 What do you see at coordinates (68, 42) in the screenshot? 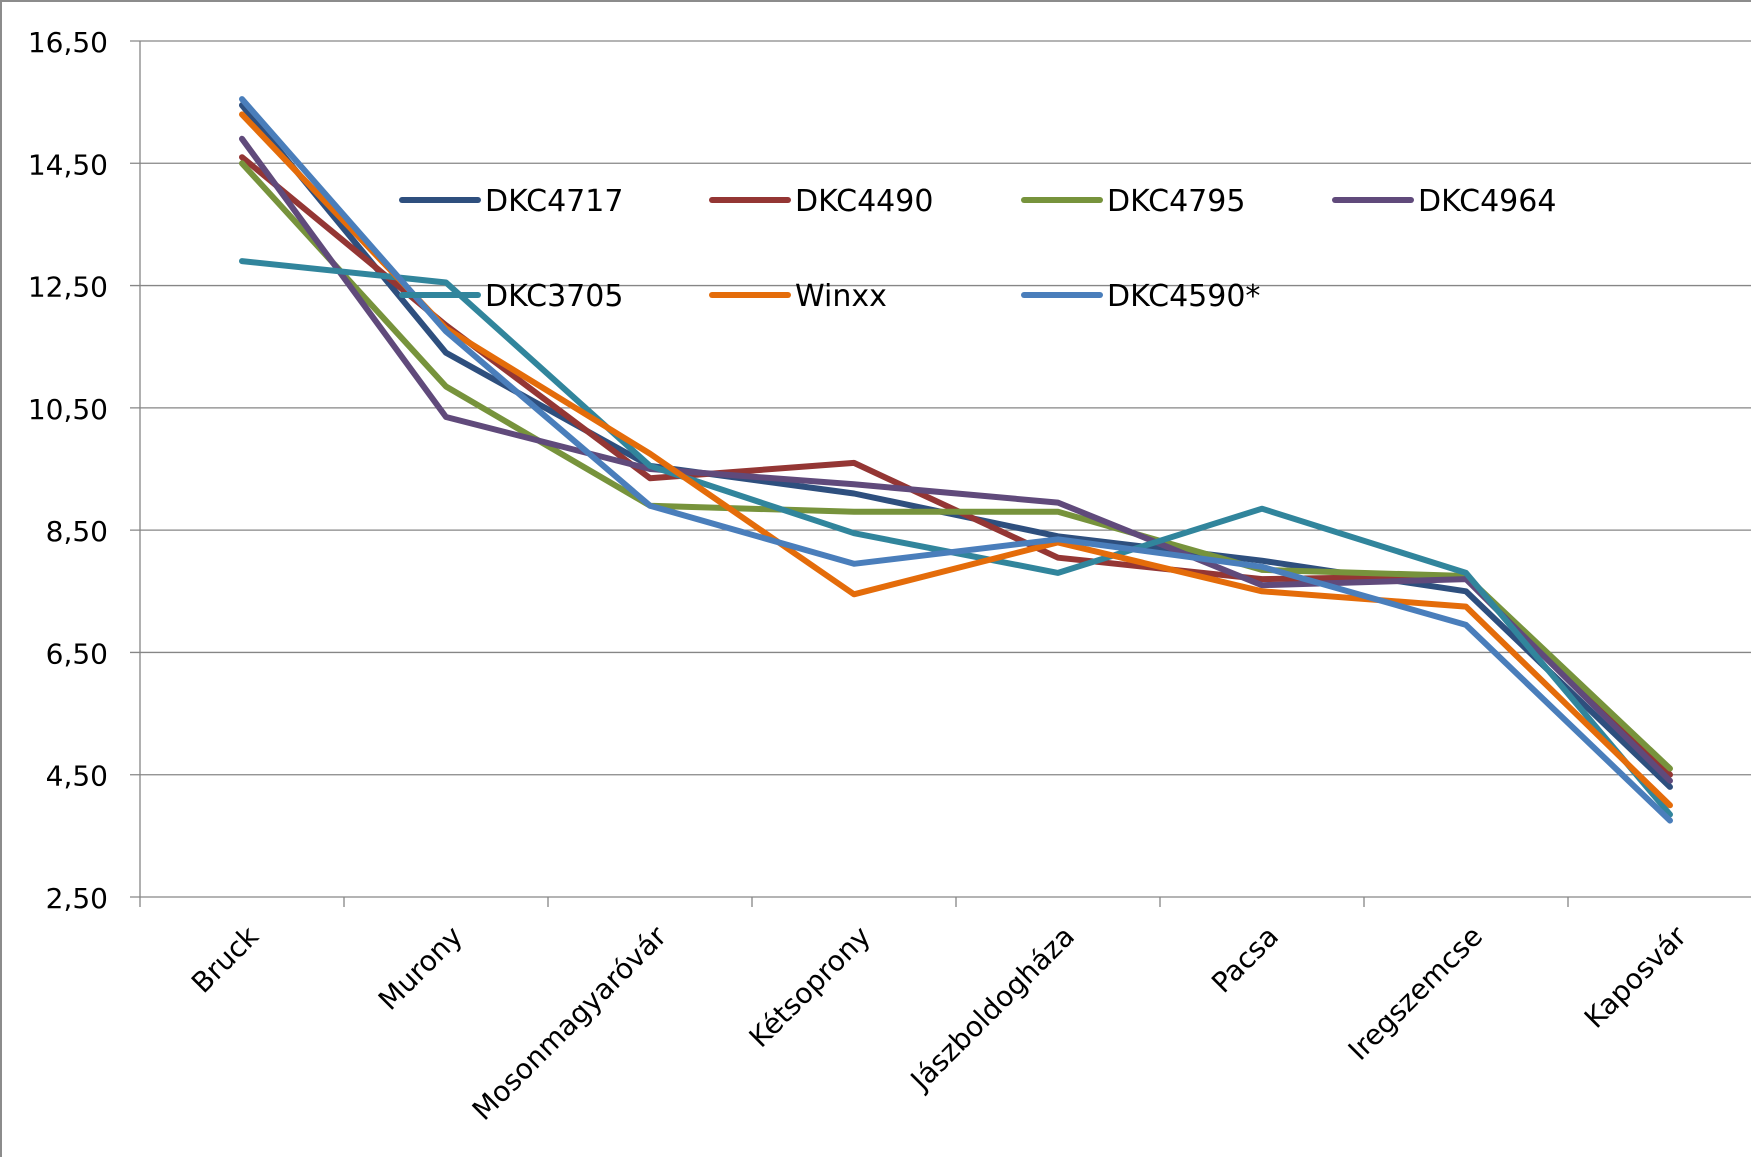
I see `y-tick-label: 16,50` at bounding box center [68, 42].